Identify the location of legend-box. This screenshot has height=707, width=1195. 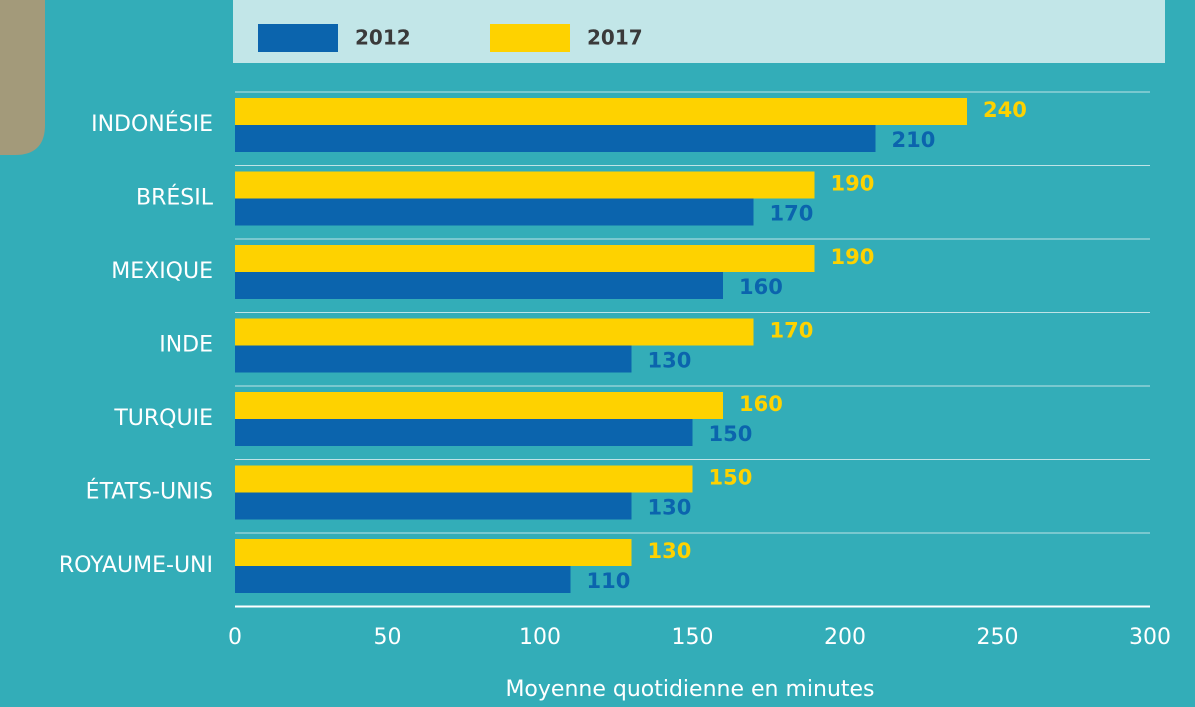
(699, 31).